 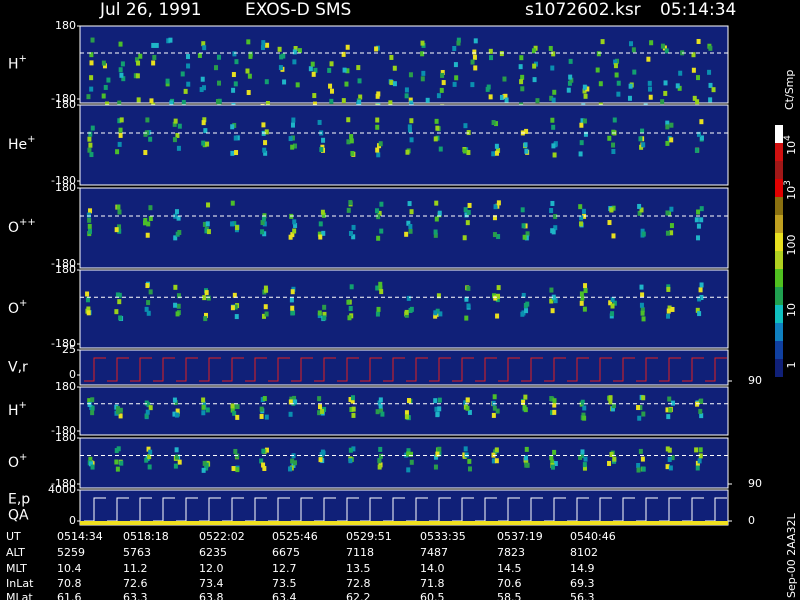 I want to click on label-ion: V,r, so click(x=18, y=368).